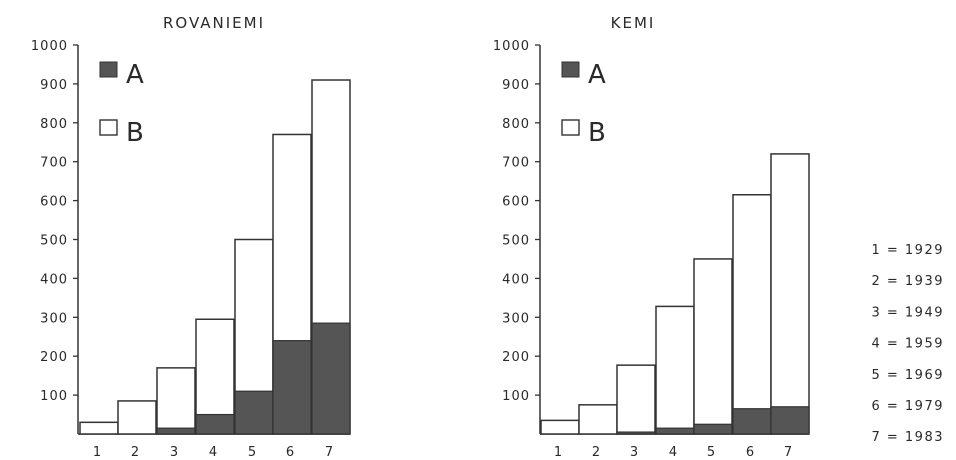 Image resolution: width=956 pixels, height=460 pixels. Describe the element at coordinates (907, 281) in the screenshot. I see `year-key-item: 2 = 1939` at that location.